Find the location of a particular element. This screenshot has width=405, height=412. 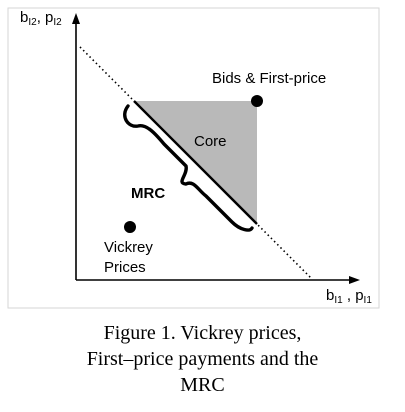

mrc-segment is located at coordinates (195, 162).